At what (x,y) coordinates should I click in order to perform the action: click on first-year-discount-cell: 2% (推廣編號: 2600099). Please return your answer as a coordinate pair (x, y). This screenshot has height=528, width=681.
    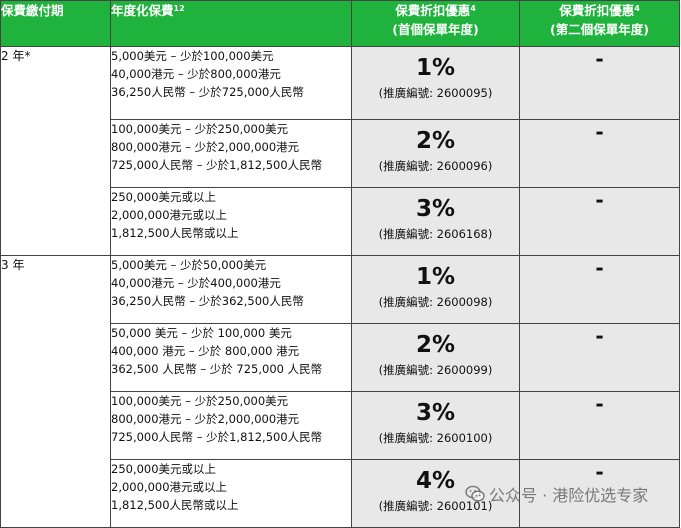
    Looking at the image, I should click on (435, 357).